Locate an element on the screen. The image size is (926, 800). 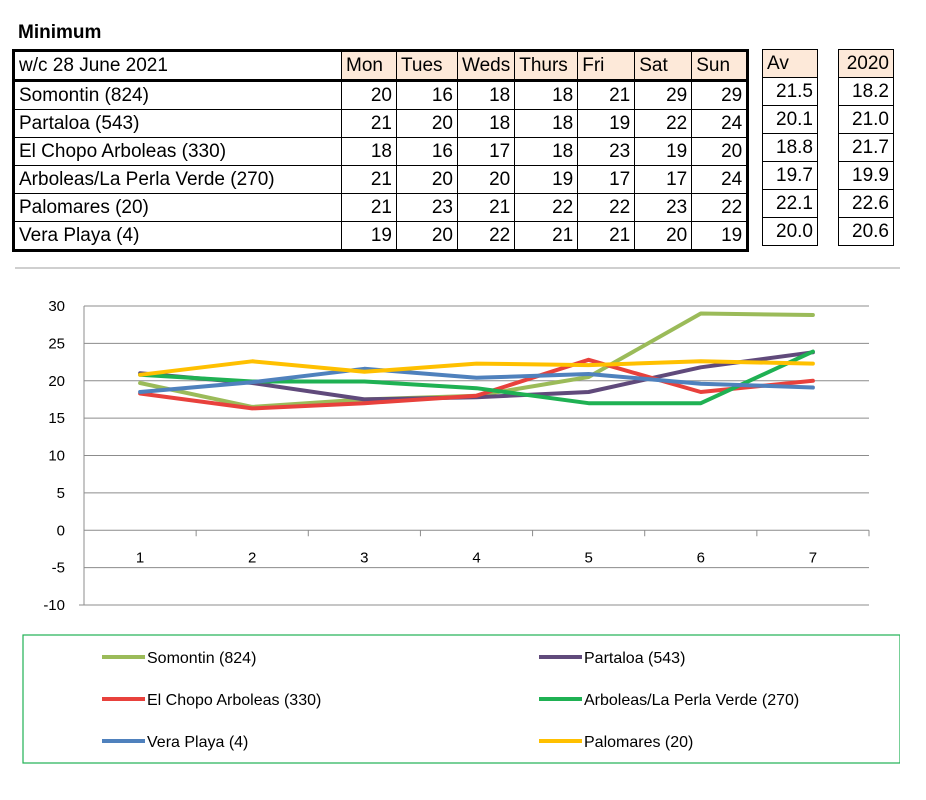
y-tick-label: 0 is located at coordinates (61, 530).